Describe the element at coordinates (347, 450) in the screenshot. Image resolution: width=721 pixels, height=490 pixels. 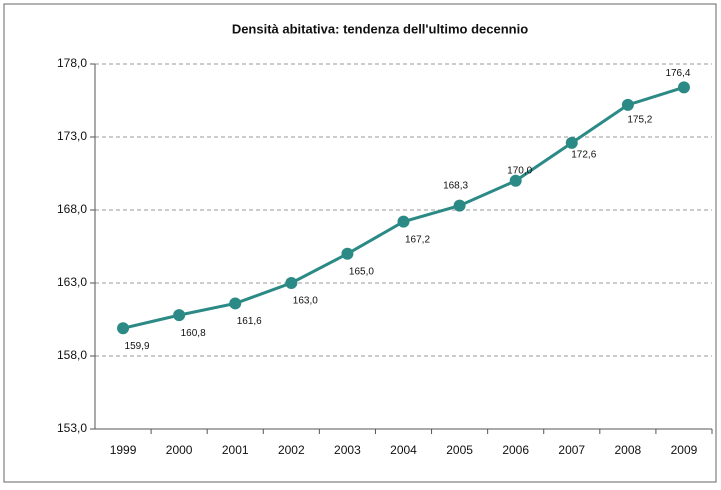
I see `x-tick-label: 2003` at that location.